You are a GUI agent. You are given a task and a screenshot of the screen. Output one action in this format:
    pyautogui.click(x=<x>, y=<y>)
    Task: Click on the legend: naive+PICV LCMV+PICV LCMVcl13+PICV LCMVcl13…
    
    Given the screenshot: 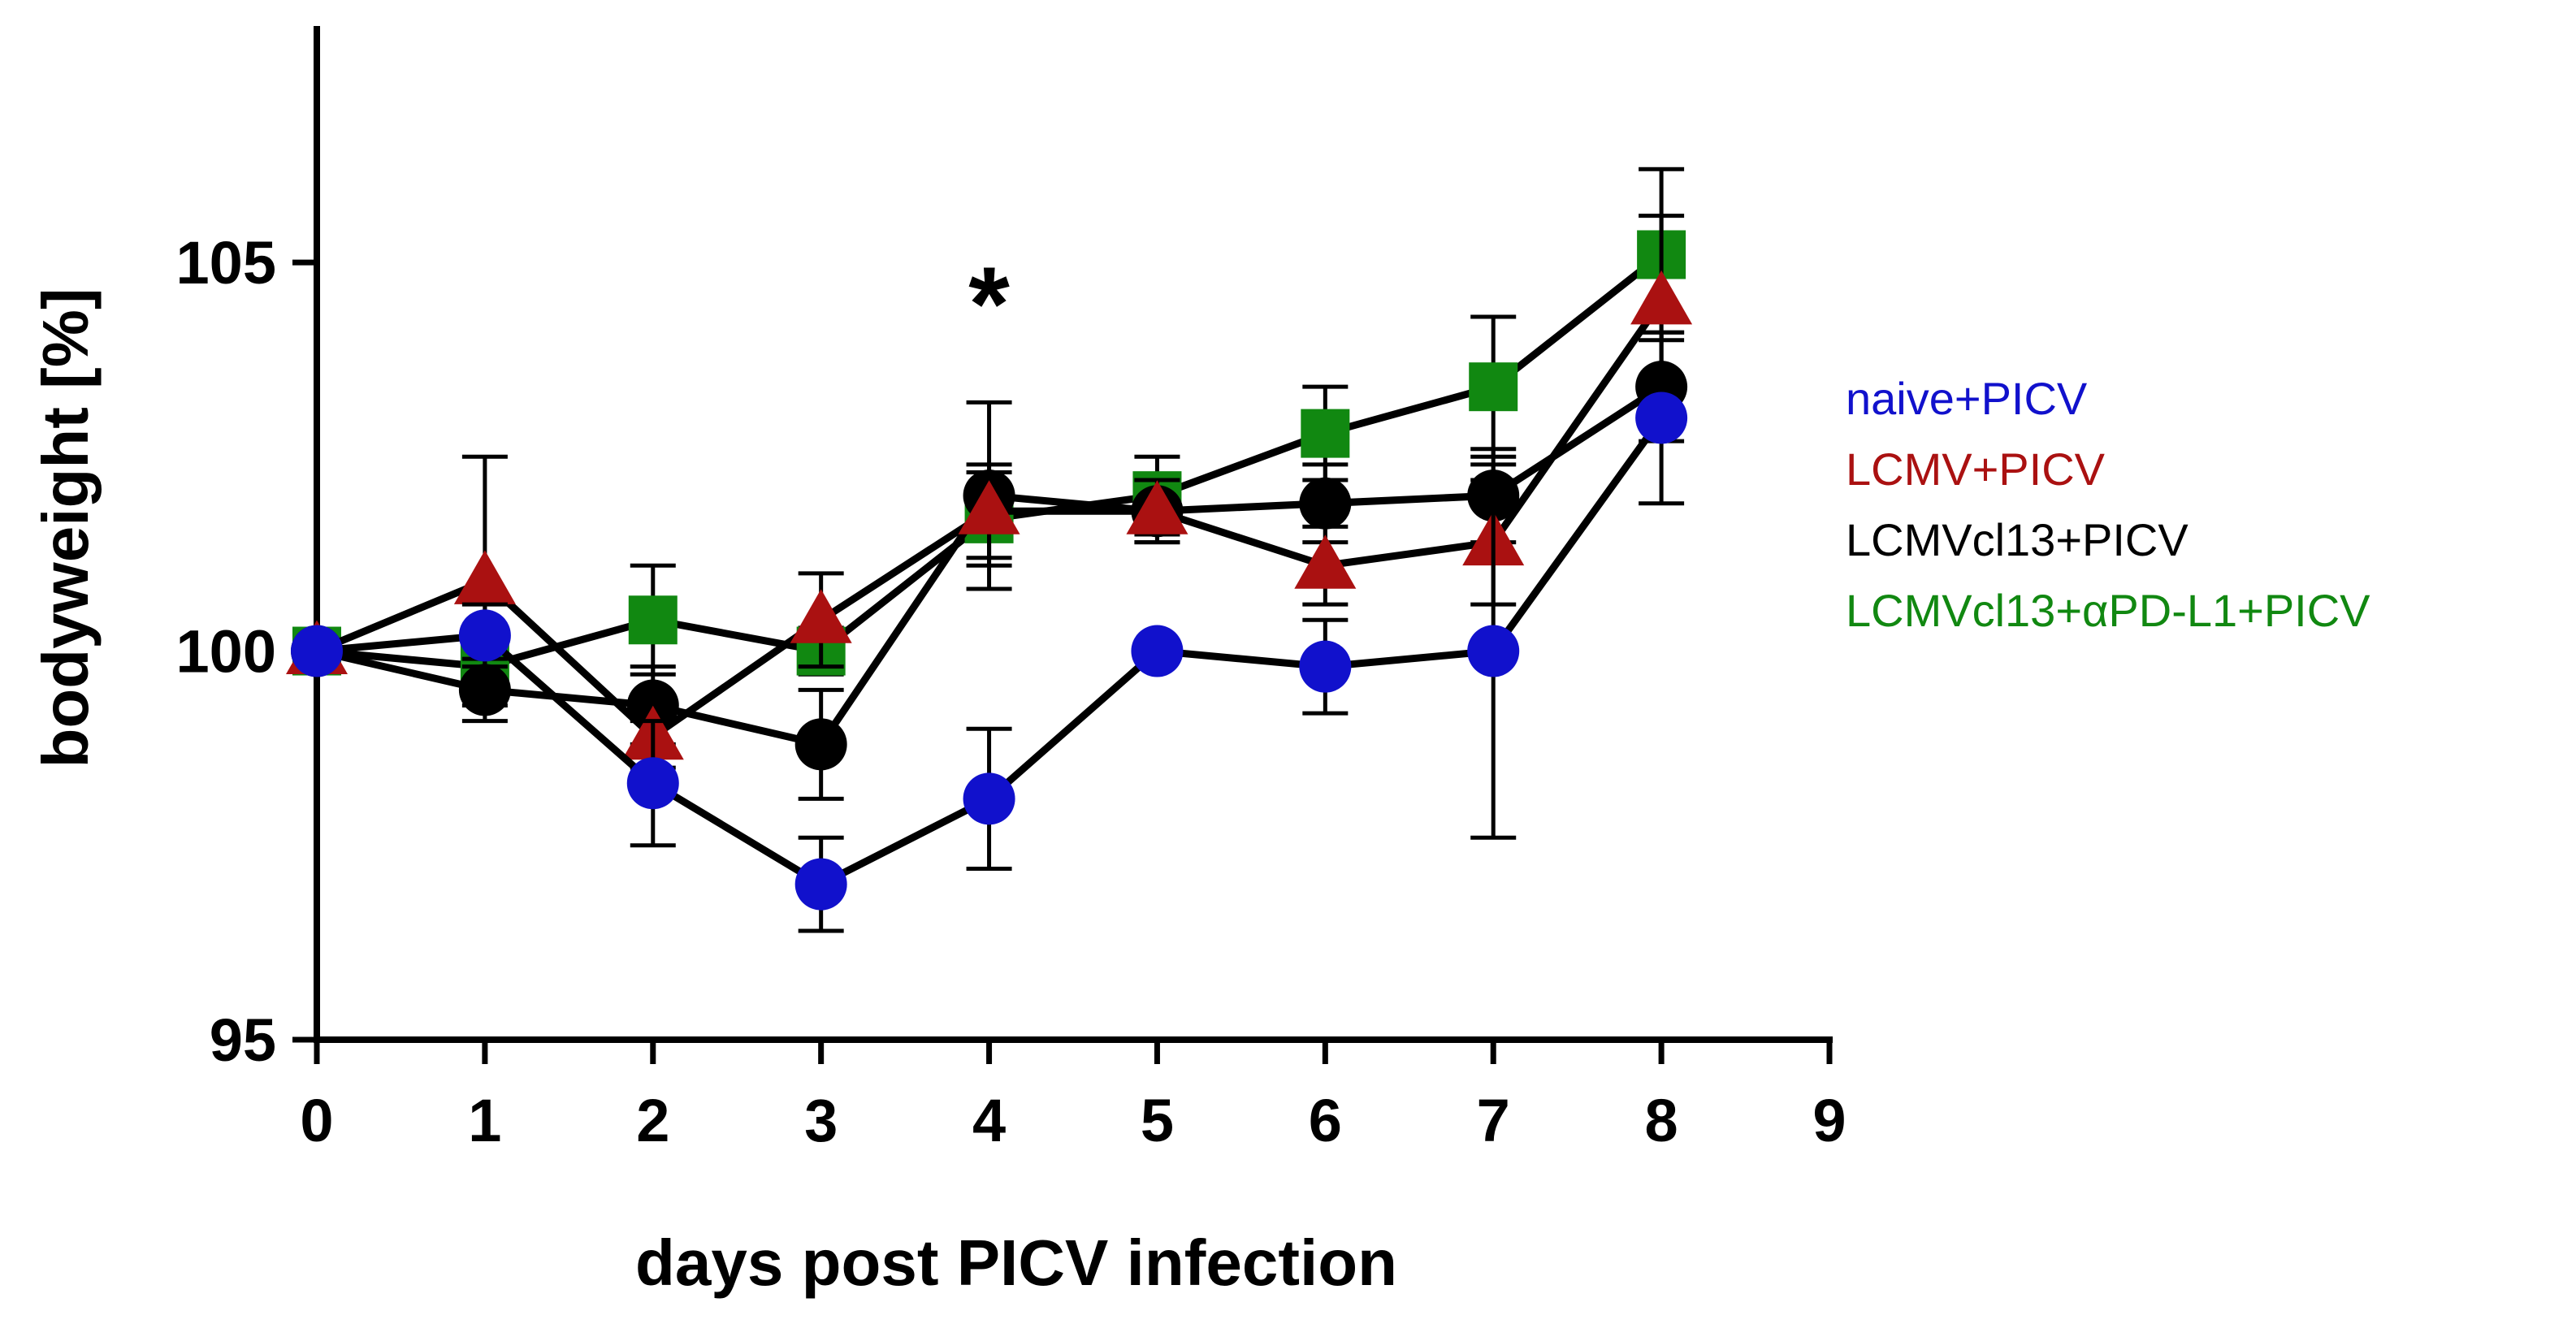 What is the action you would take?
    pyautogui.click(x=2108, y=504)
    